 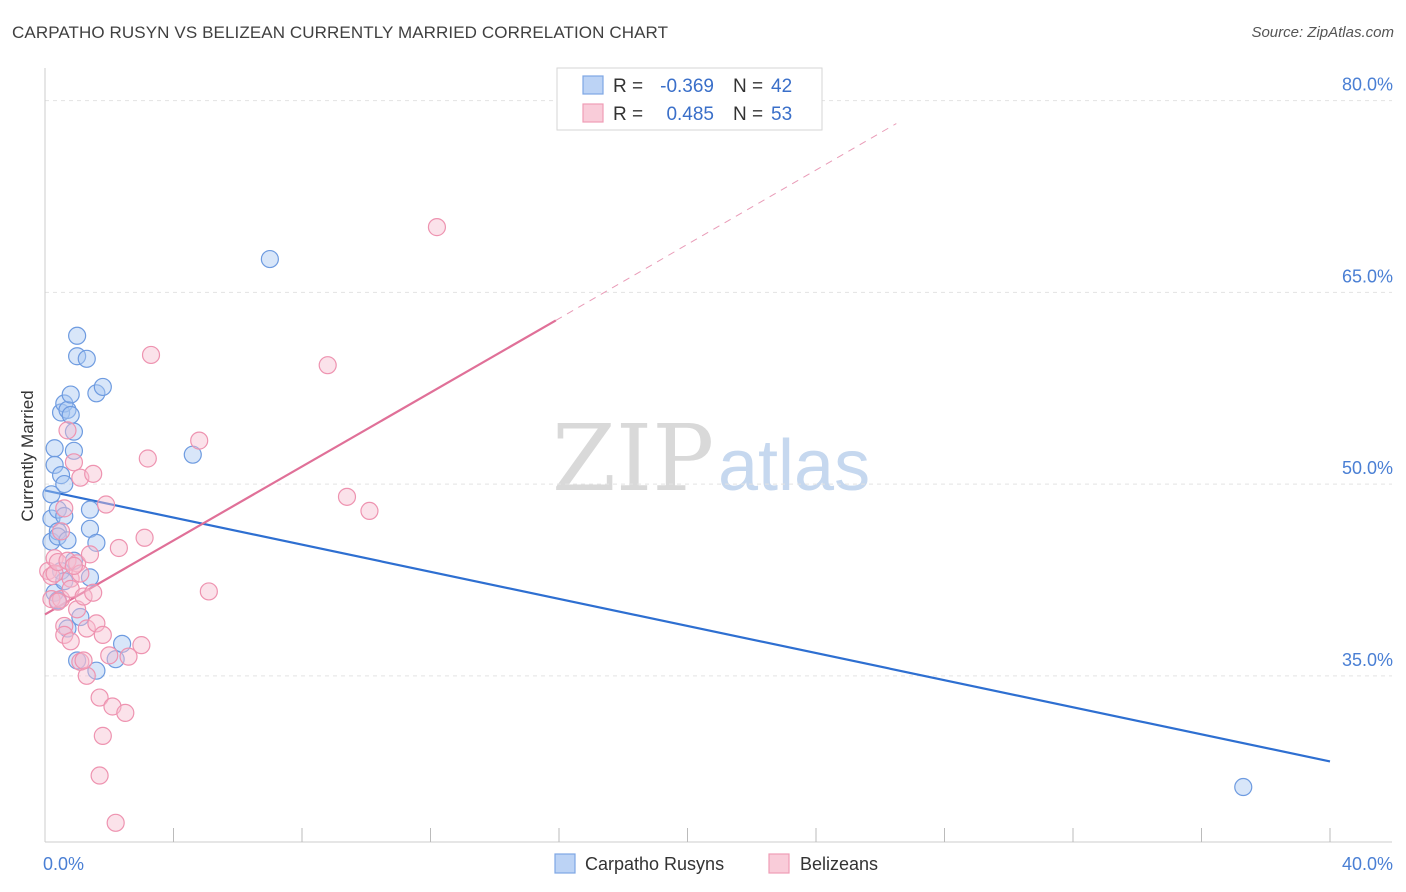 What do you see at coordinates (633, 458) in the screenshot?
I see `watermark-zip: ZIP` at bounding box center [633, 458].